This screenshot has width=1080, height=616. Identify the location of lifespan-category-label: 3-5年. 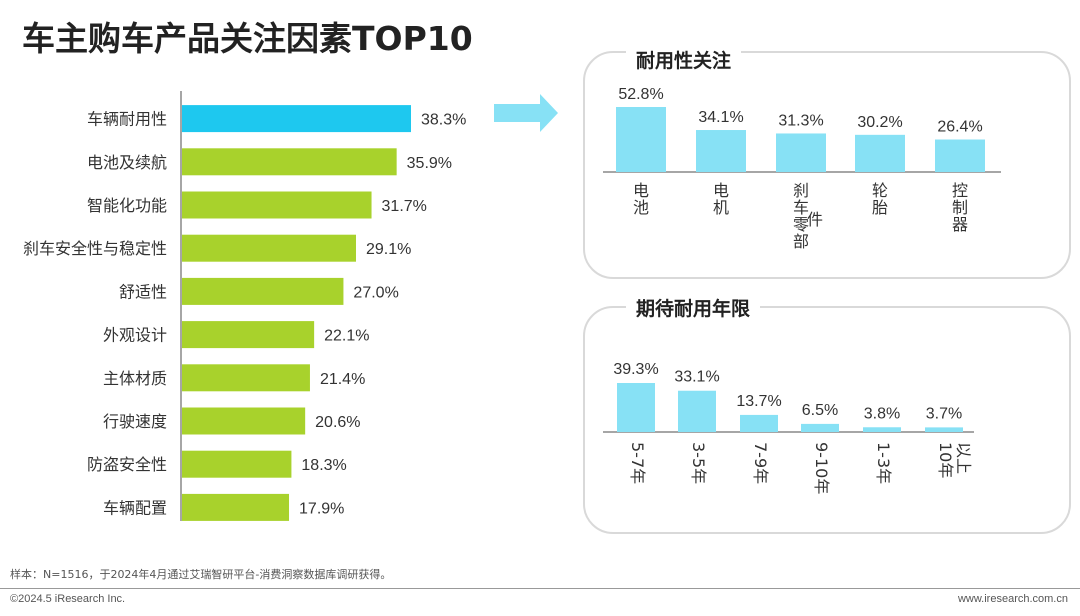
(698, 463).